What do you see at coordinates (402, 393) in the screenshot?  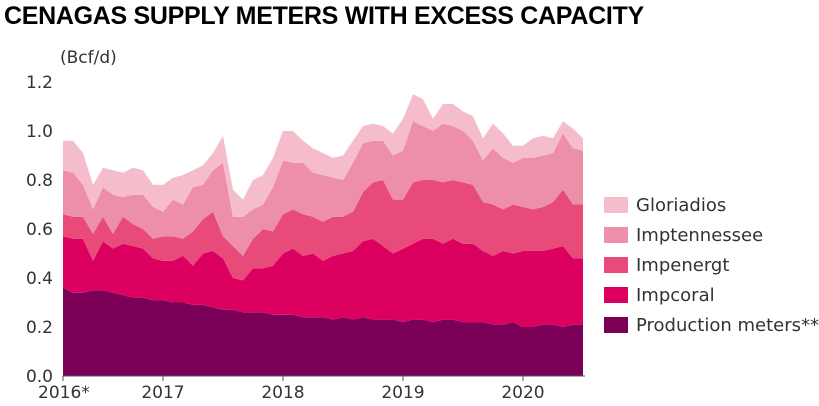 I see `x-tick-label: 2019` at bounding box center [402, 393].